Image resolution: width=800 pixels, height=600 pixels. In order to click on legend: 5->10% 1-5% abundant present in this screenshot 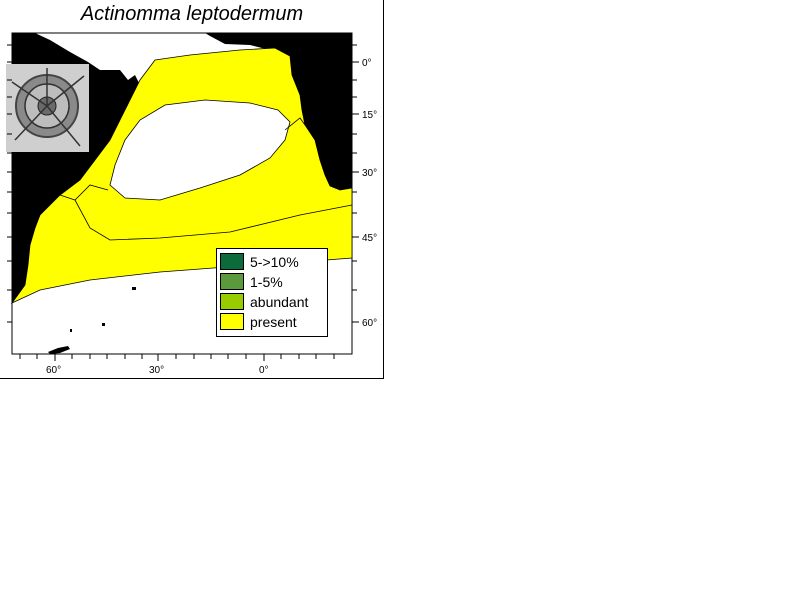, I will do `click(272, 292)`.